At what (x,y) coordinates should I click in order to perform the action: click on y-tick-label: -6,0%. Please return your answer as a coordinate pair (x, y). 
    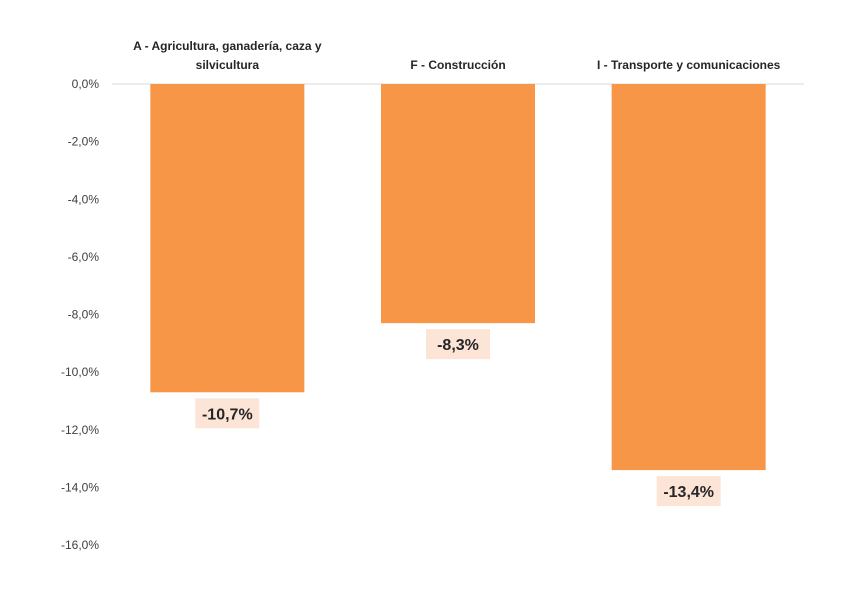
    Looking at the image, I should click on (84, 257).